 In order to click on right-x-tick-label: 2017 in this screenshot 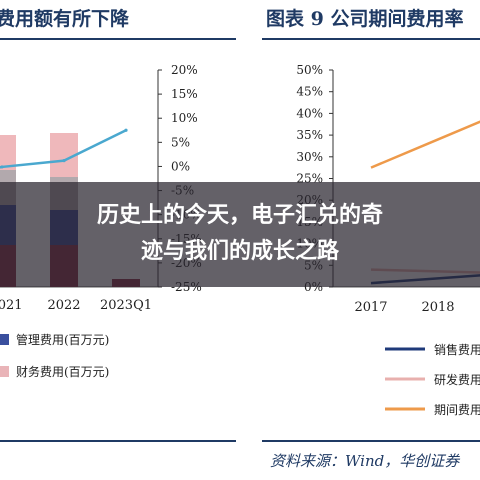, I will do `click(370, 307)`.